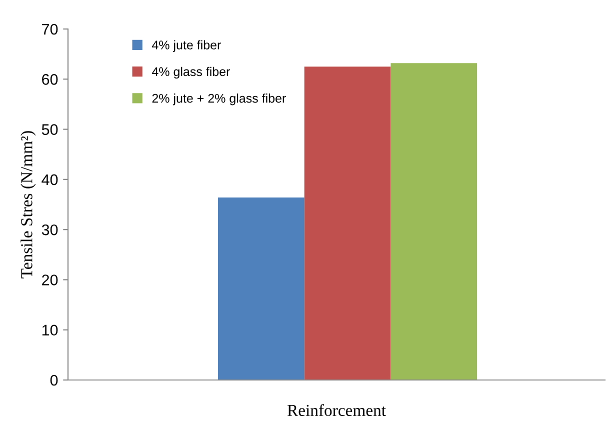 The image size is (615, 421). I want to click on y-tick-label: 20, so click(50, 280).